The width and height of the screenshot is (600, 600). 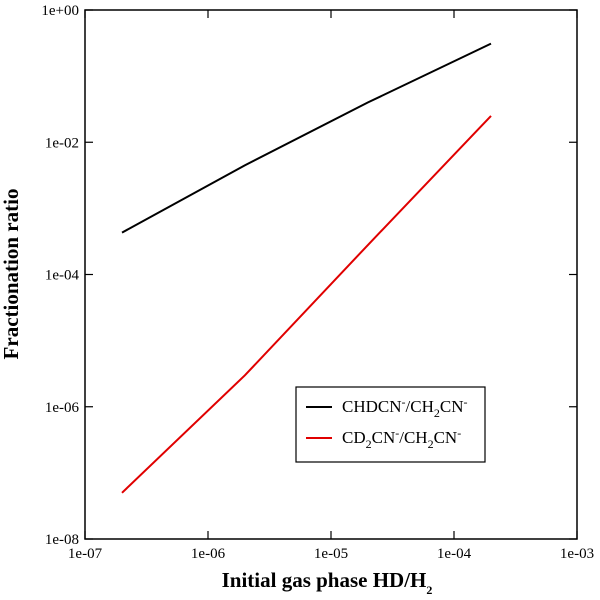 I want to click on y-axis-title: Fractionation ratio, so click(x=11, y=274).